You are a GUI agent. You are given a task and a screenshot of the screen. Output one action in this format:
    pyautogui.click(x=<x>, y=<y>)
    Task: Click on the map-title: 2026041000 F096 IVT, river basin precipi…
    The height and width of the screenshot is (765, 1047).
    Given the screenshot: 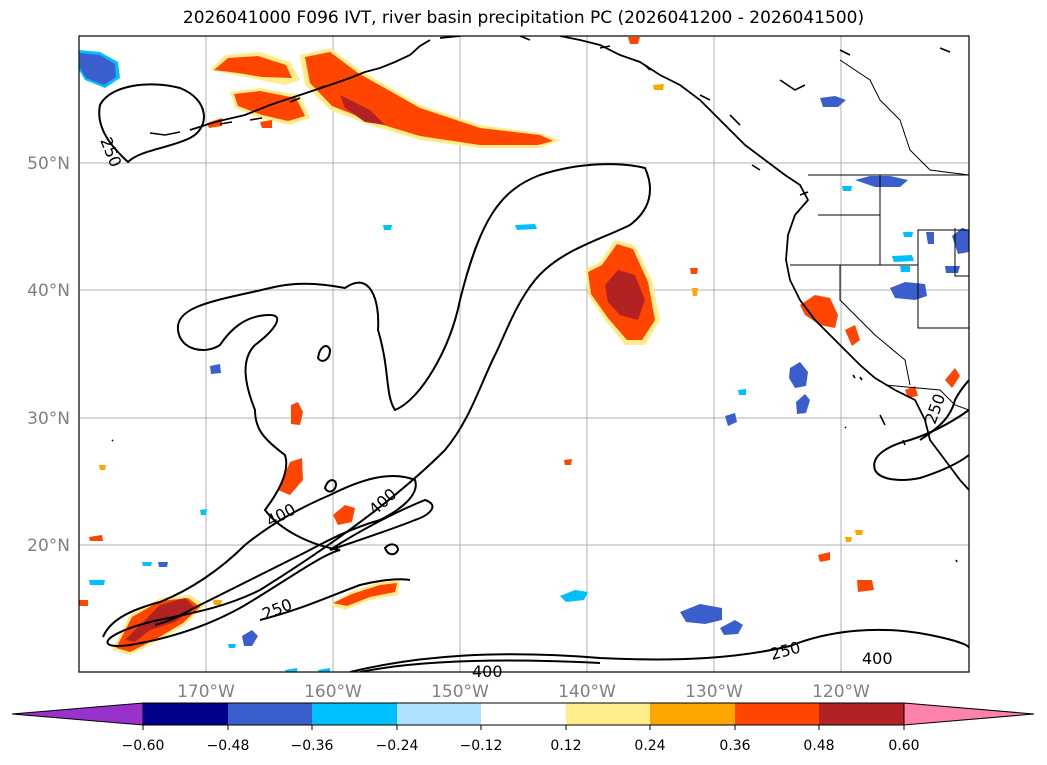 What is the action you would take?
    pyautogui.click(x=523, y=18)
    